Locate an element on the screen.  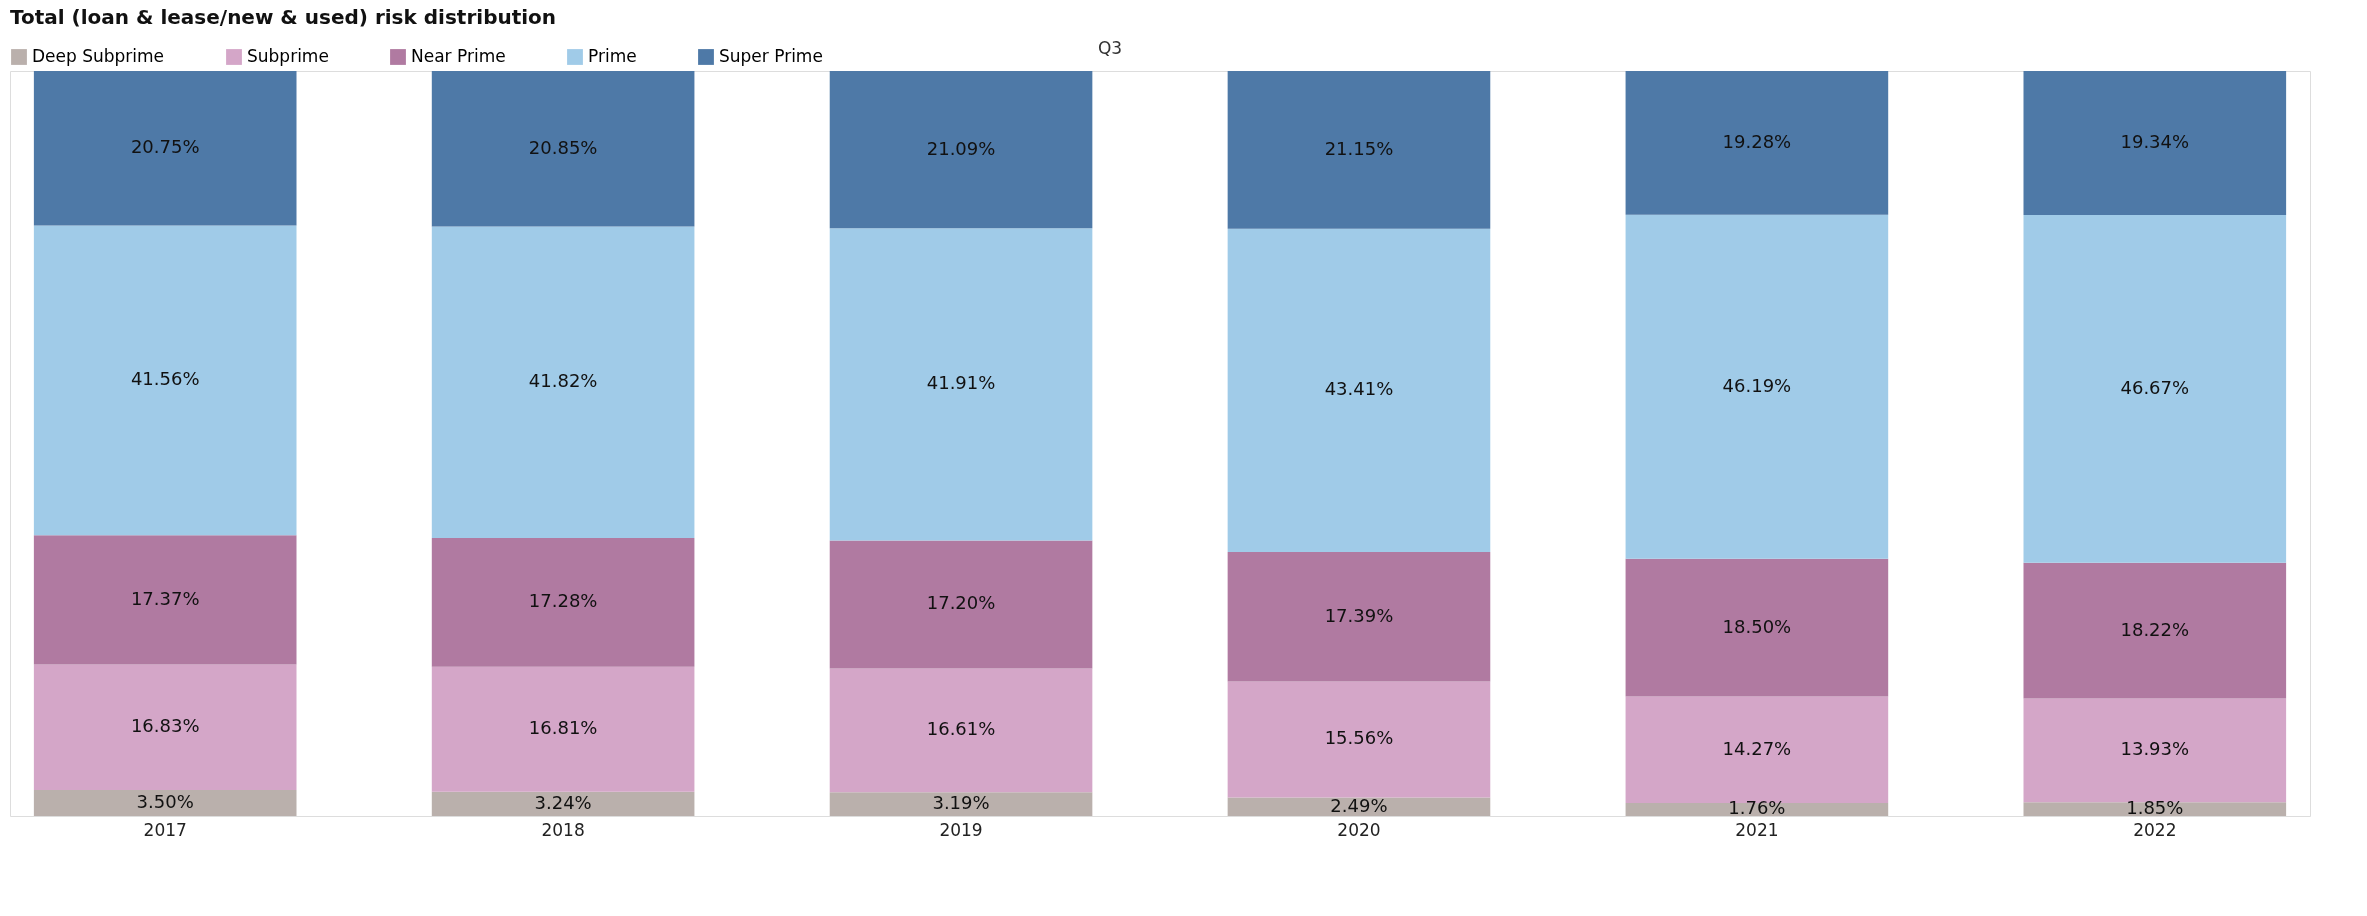
data-label: 46.67% is located at coordinates (2155, 387).